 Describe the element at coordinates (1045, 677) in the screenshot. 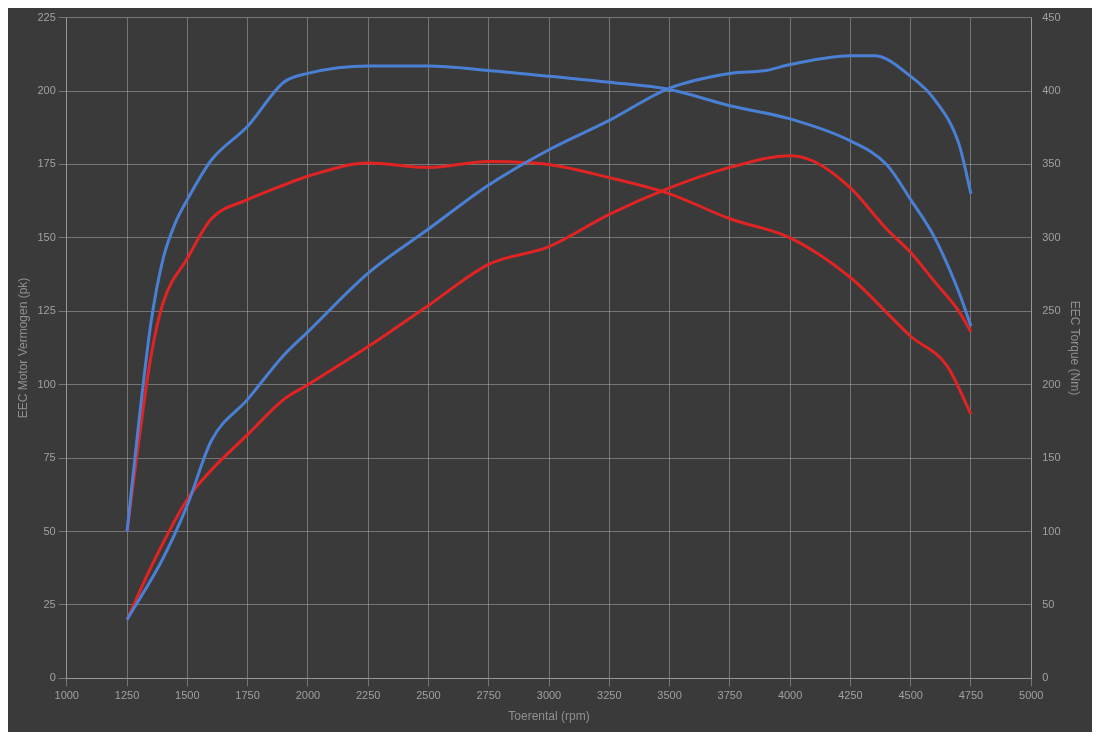

I see `y2-tick-label: 0` at that location.